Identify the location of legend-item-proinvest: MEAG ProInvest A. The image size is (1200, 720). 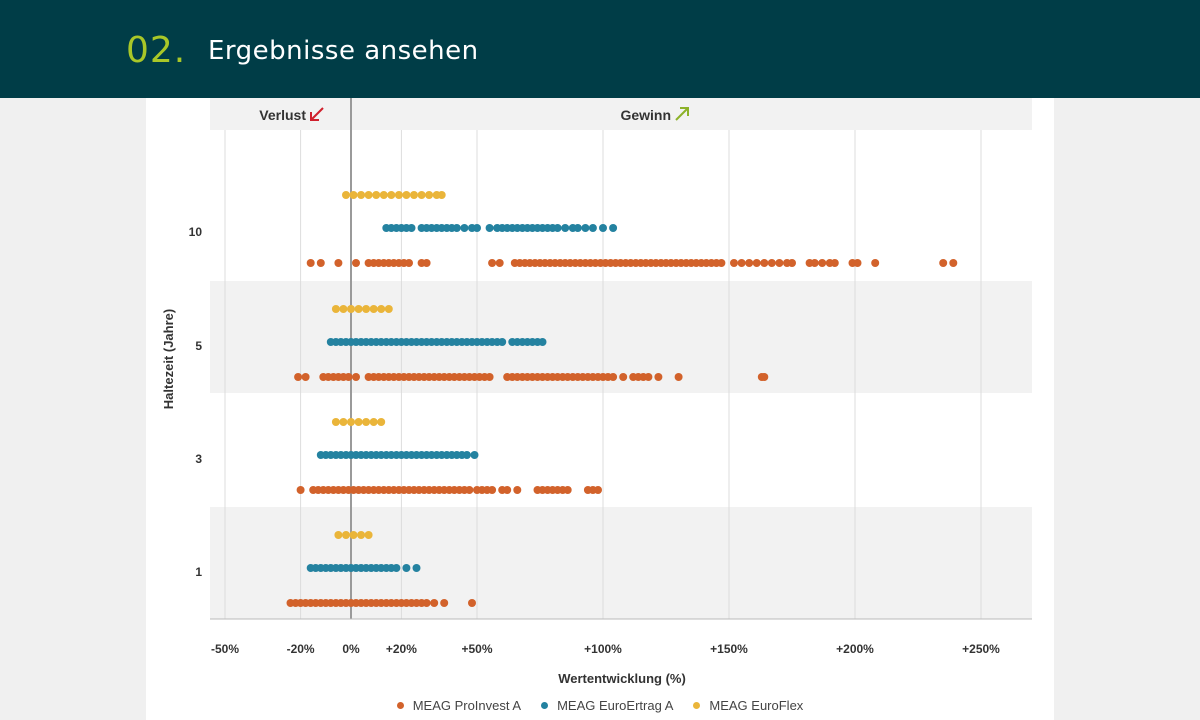
(458, 705).